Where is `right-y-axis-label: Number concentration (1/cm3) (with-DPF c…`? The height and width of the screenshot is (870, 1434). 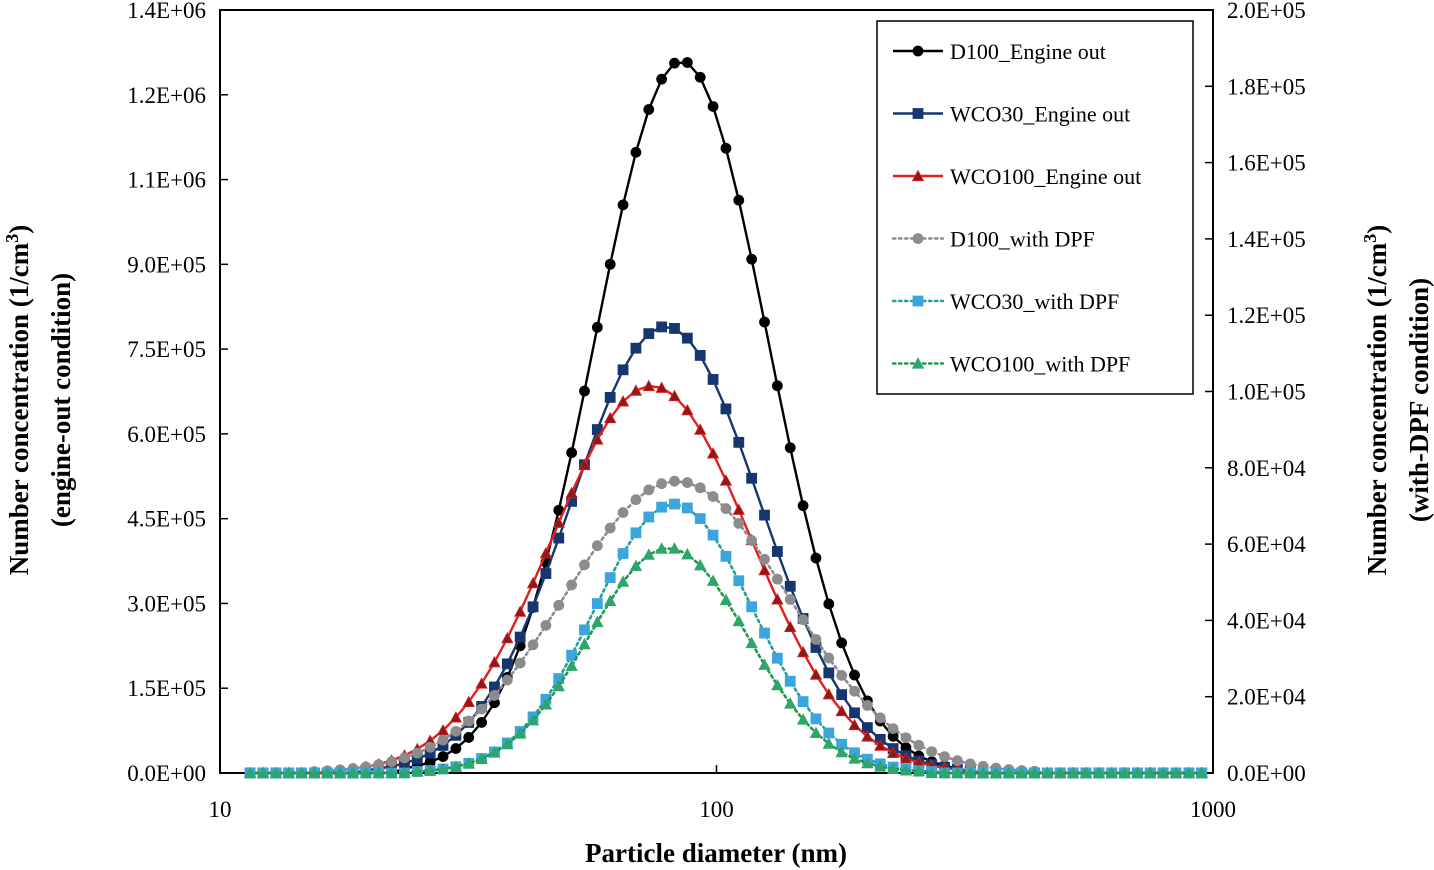 right-y-axis-label: Number concentration (1/cm3) (with-DPF c… is located at coordinates (1397, 400).